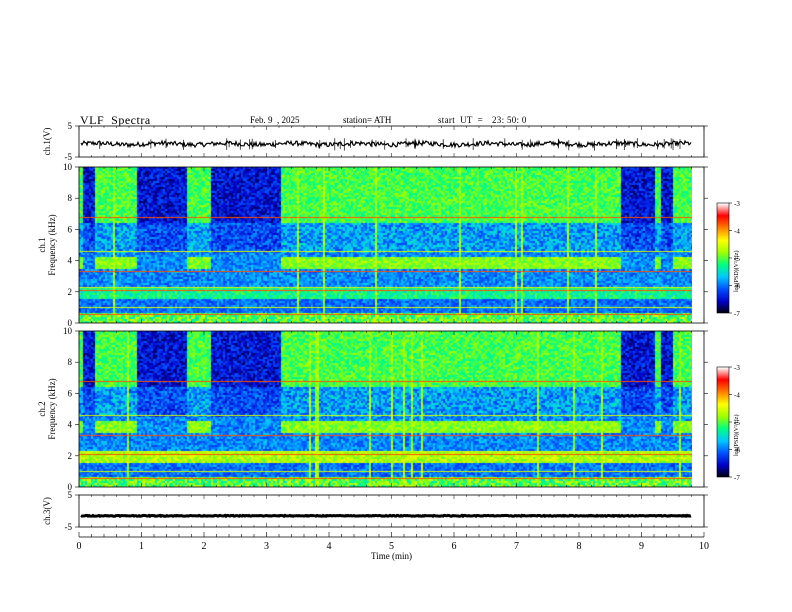  Describe the element at coordinates (79, 546) in the screenshot. I see `time-tick-label: 0` at that location.